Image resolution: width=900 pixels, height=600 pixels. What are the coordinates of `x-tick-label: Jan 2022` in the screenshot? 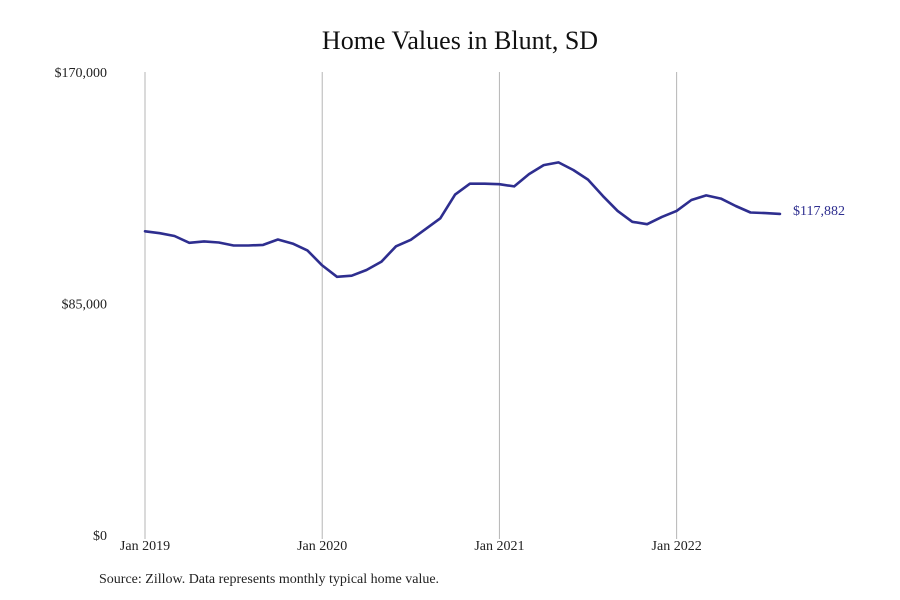 It's located at (677, 546).